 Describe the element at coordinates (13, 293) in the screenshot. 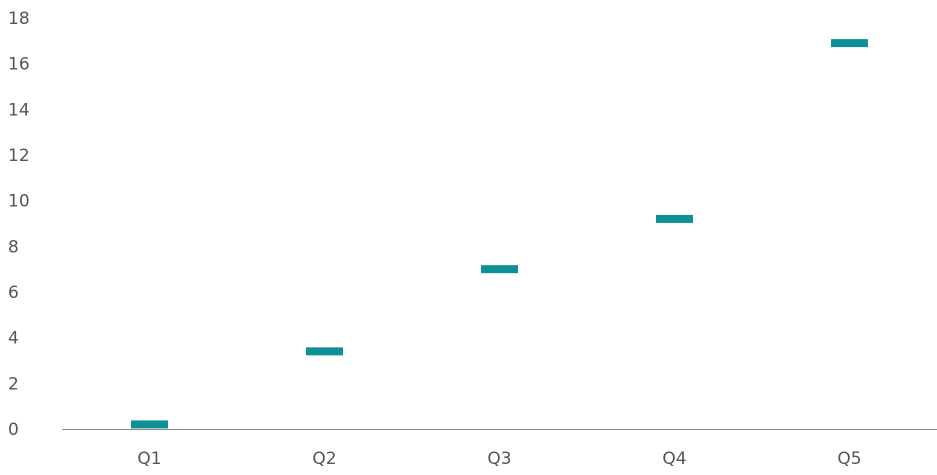

I see `y-tick-label: 6` at that location.